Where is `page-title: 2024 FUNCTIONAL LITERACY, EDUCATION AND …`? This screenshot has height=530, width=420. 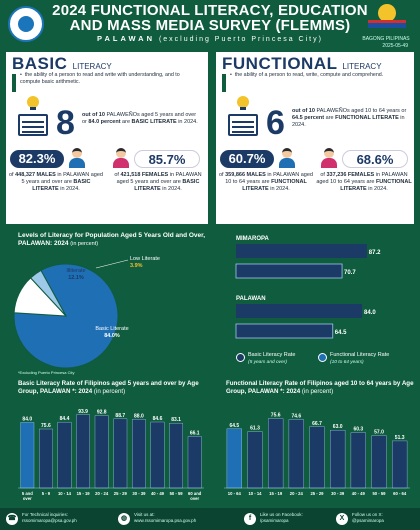
page-title: 2024 FUNCTIONAL LITERACY, EDUCATION AND … is located at coordinates (210, 18).